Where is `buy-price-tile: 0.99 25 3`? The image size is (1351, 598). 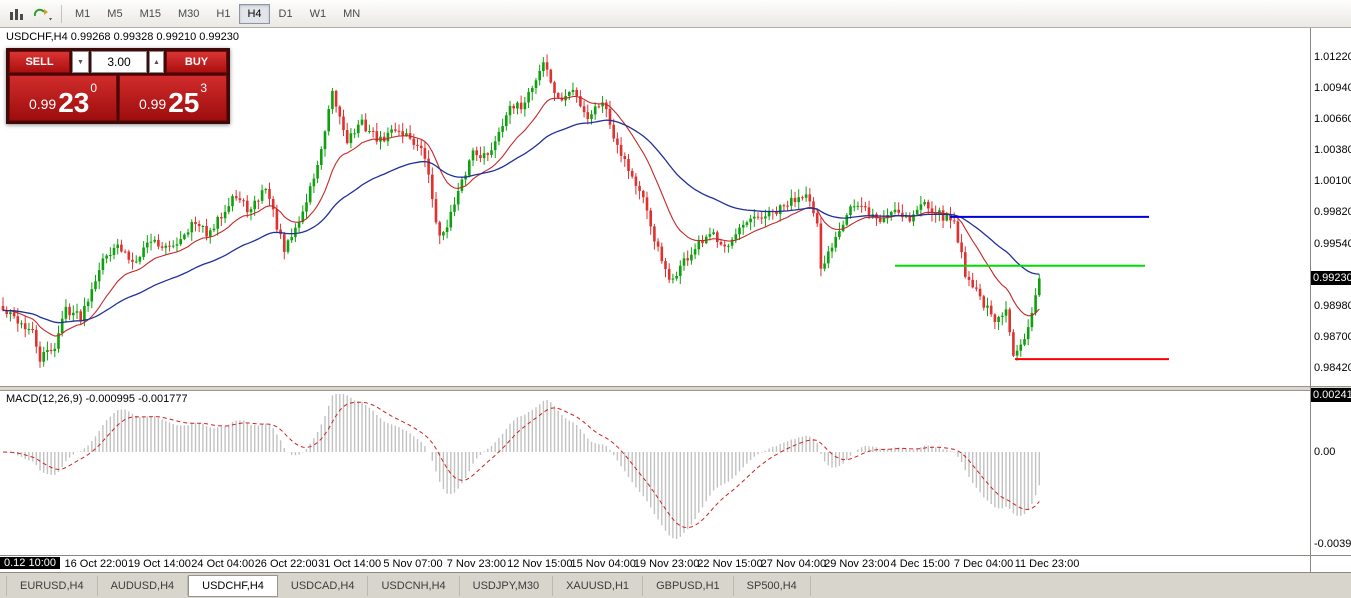
buy-price-tile: 0.99 25 3 is located at coordinates (173, 98).